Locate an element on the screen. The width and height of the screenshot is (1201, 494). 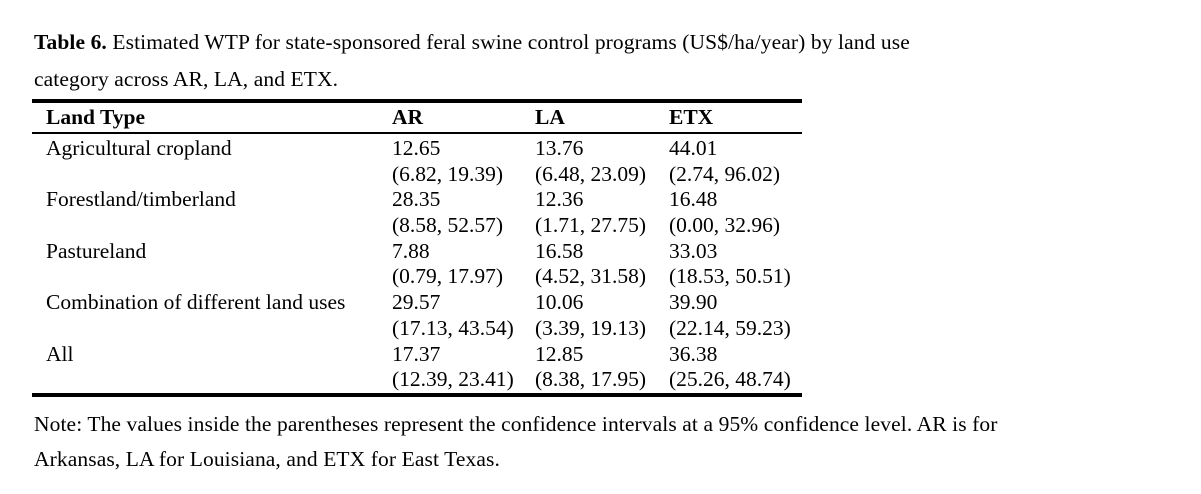
la-cell: 10.06 (3.39, 19.13) is located at coordinates (602, 315).